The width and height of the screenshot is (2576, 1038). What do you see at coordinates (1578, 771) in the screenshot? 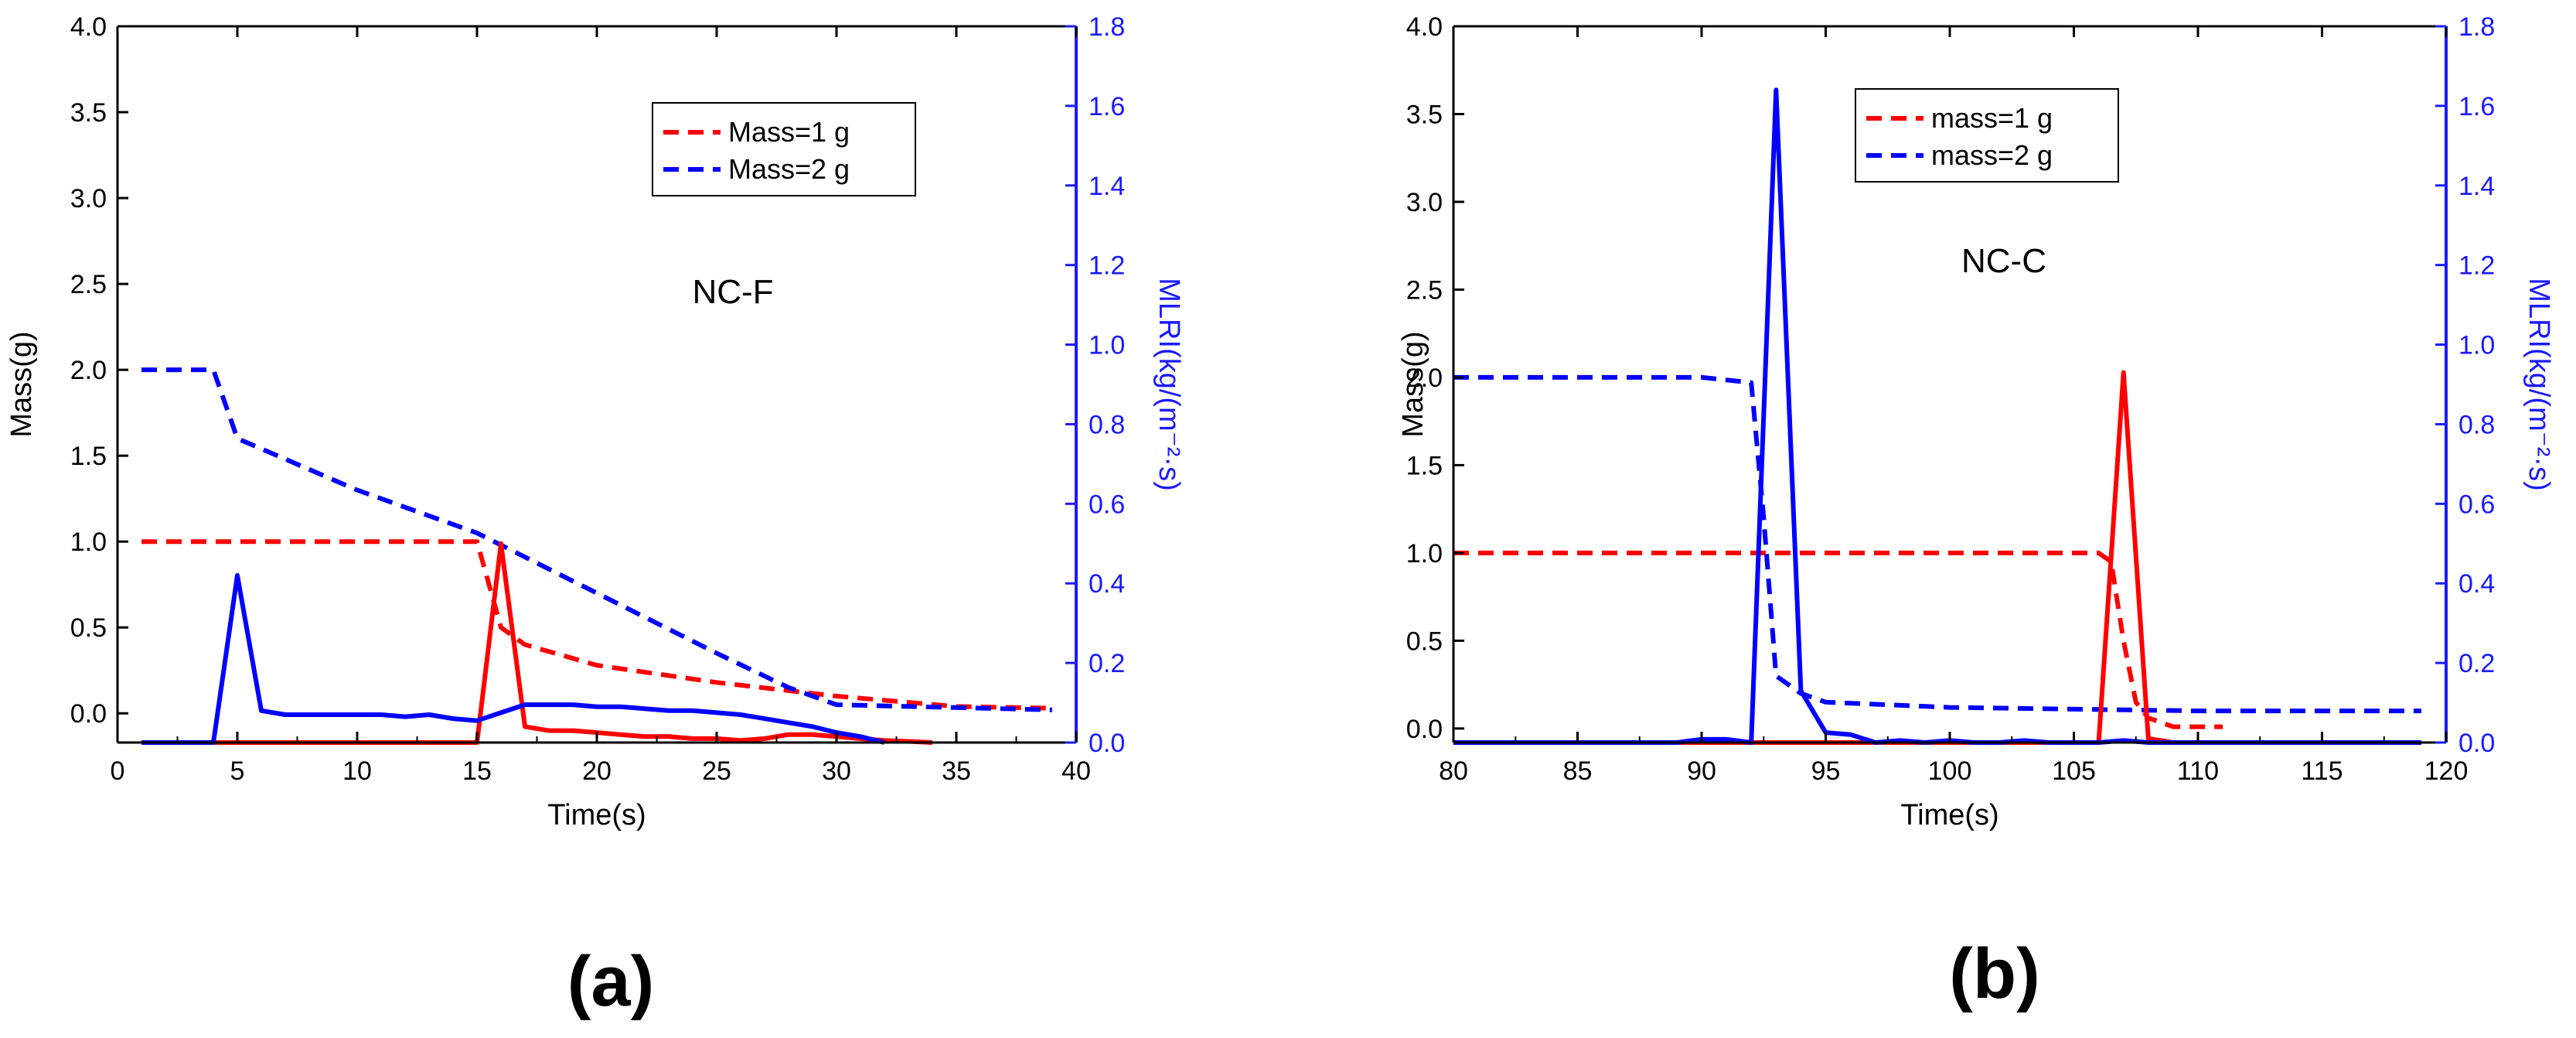
I see `x-tick-label: 85` at bounding box center [1578, 771].